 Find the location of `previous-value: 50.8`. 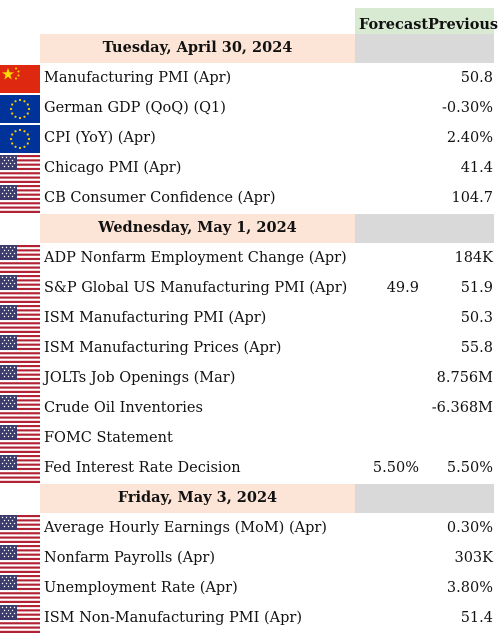

previous-value: 50.8 is located at coordinates (476, 78).